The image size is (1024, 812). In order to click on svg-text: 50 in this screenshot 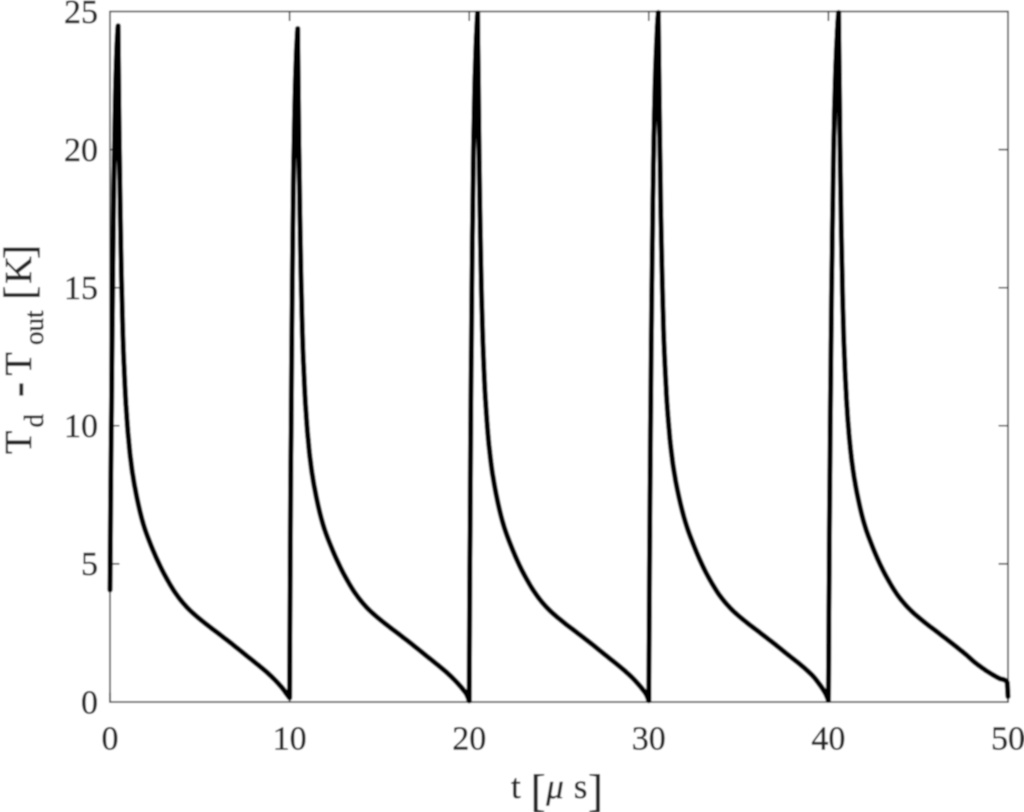, I will do `click(1007, 739)`.